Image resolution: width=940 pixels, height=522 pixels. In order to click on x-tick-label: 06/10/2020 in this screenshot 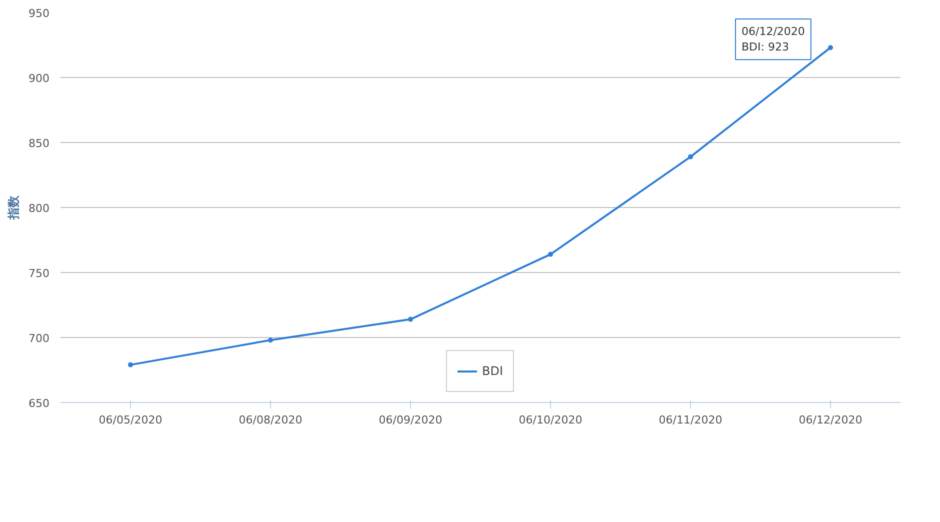, I will do `click(550, 420)`.